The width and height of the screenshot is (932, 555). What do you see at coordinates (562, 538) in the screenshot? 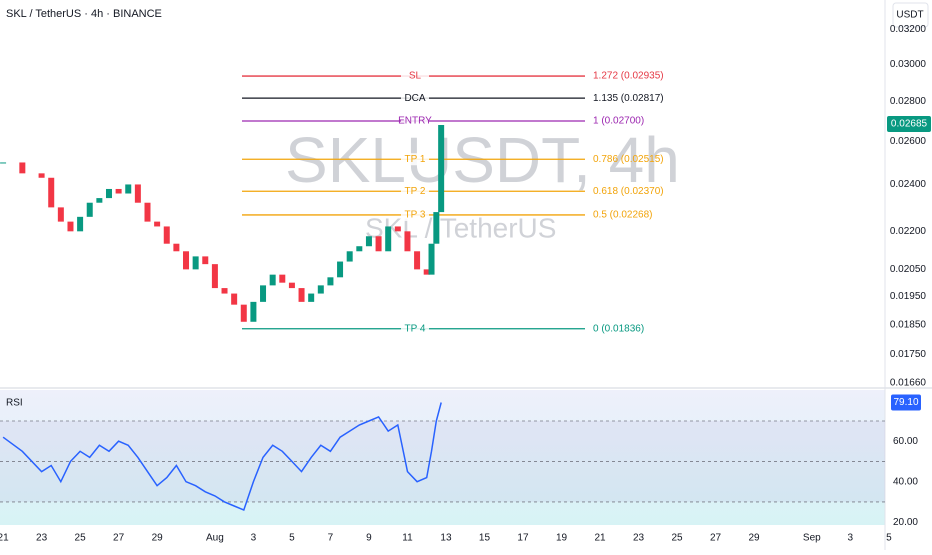
I see `x-tick-label: 19` at bounding box center [562, 538].